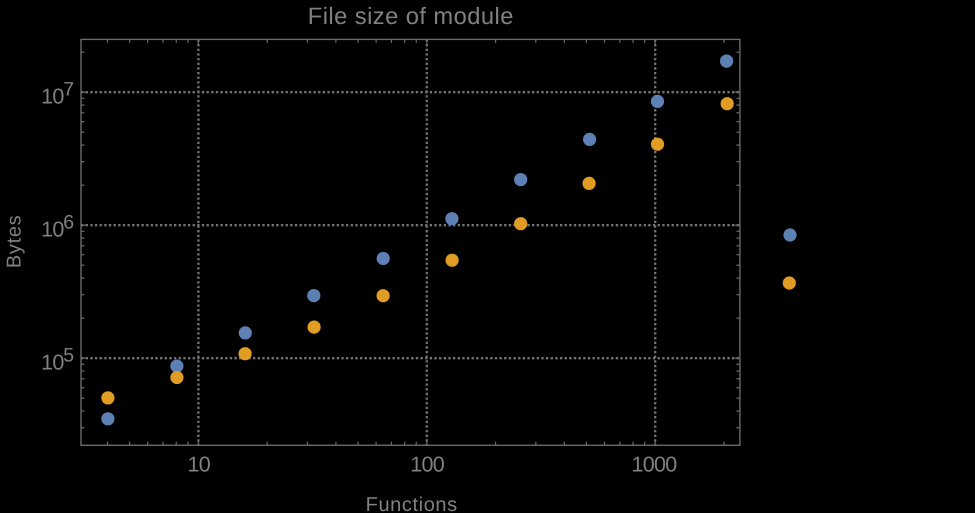  I want to click on svg-text: 6, so click(68, 222).